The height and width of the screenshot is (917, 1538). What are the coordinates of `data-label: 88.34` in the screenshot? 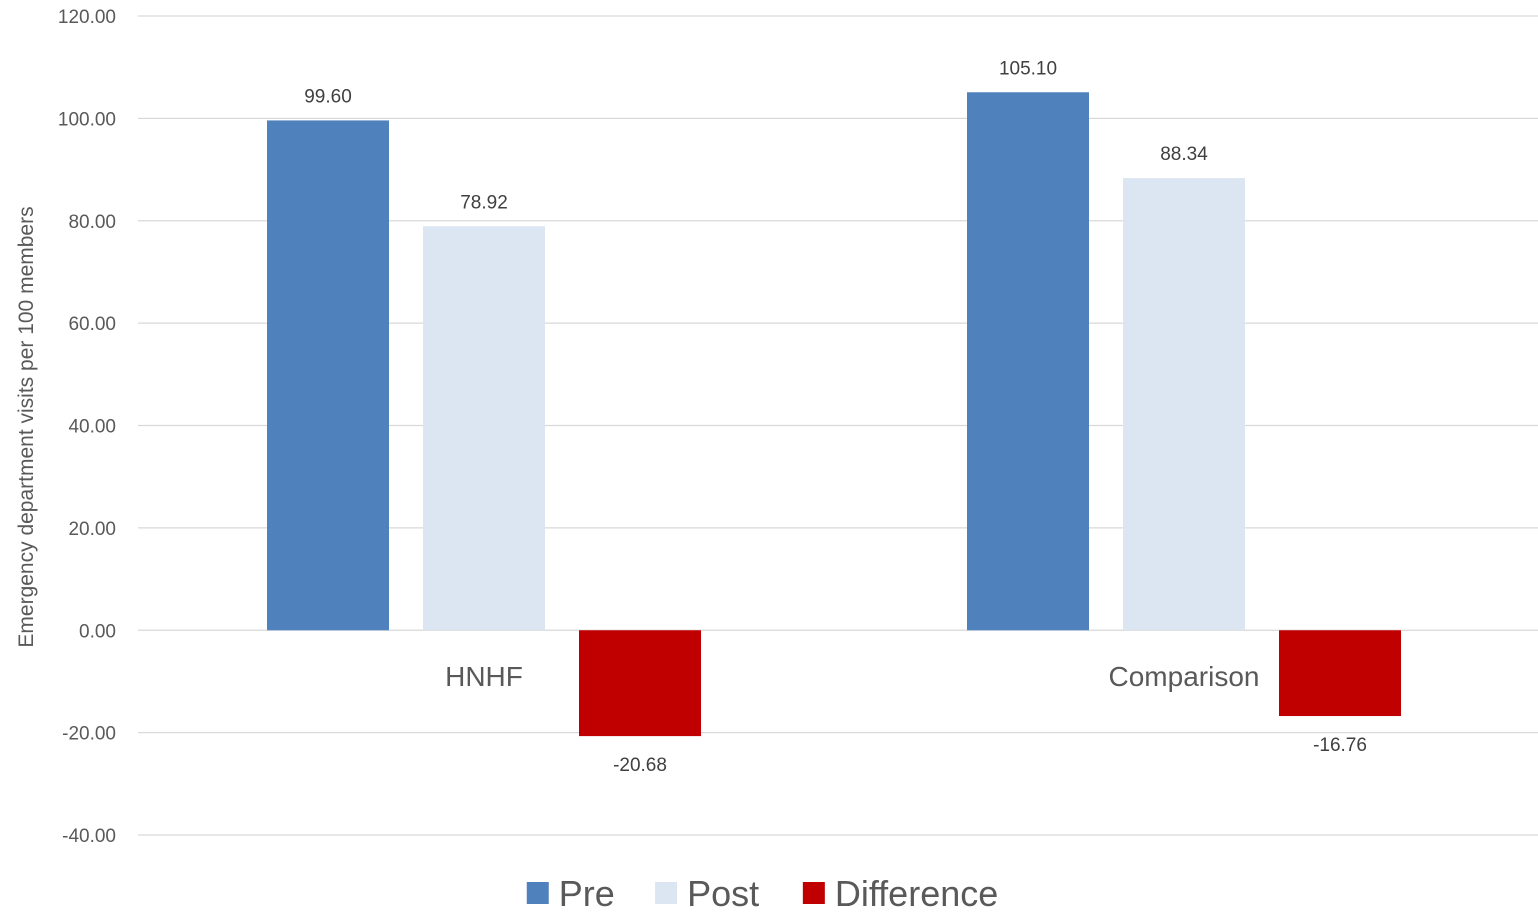 It's located at (1184, 154).